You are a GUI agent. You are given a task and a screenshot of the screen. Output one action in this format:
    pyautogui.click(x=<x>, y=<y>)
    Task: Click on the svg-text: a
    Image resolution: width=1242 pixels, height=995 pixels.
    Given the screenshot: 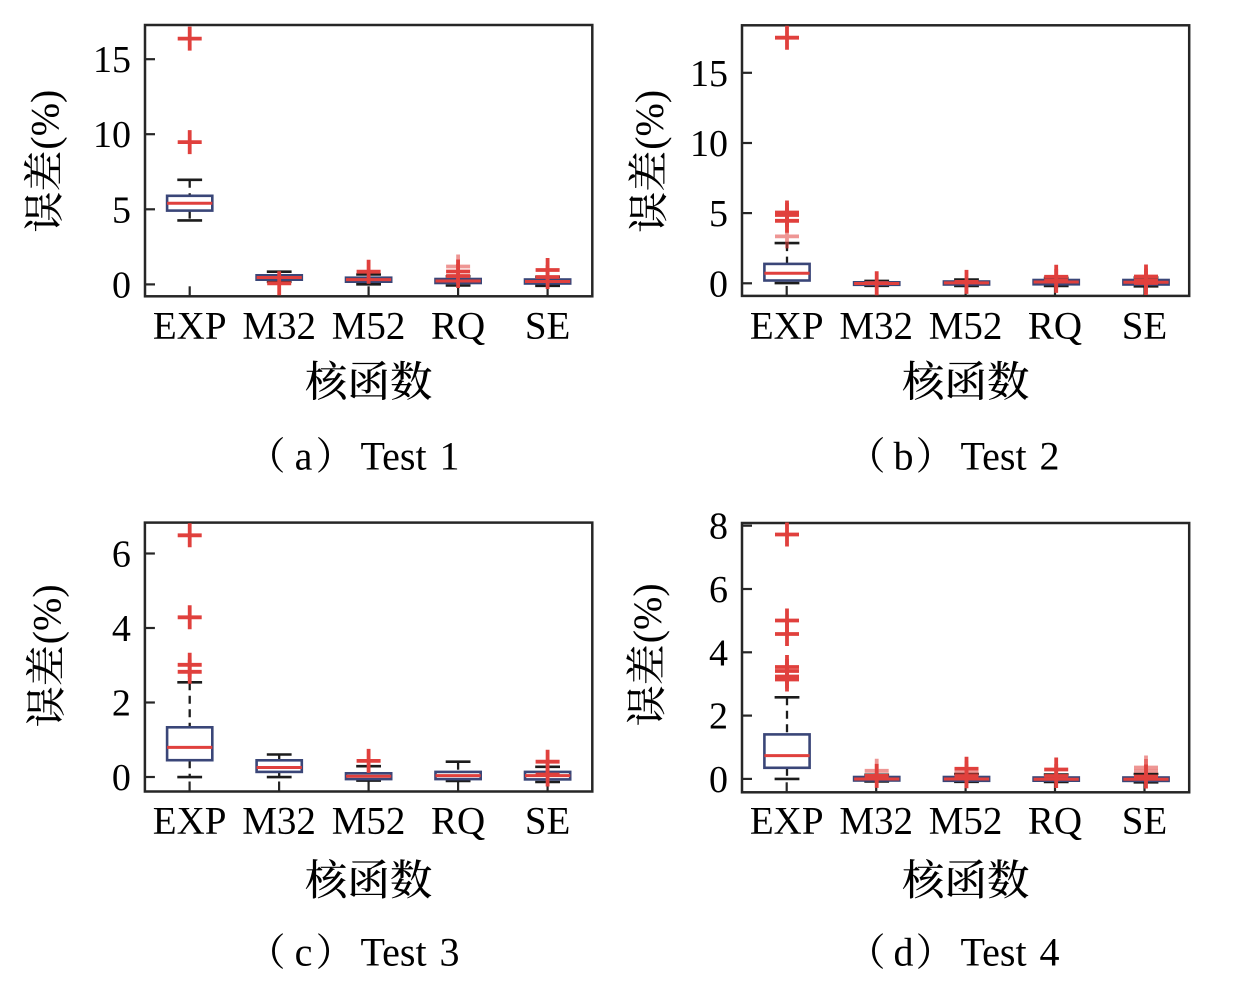 What is the action you would take?
    pyautogui.click(x=304, y=455)
    